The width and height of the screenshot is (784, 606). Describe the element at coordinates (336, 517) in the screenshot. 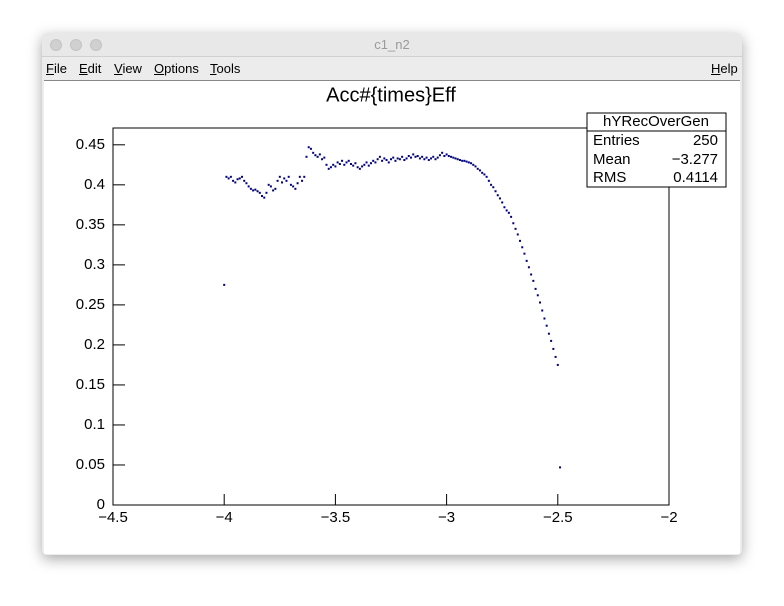

I see `x-tick-label: −3.5` at that location.